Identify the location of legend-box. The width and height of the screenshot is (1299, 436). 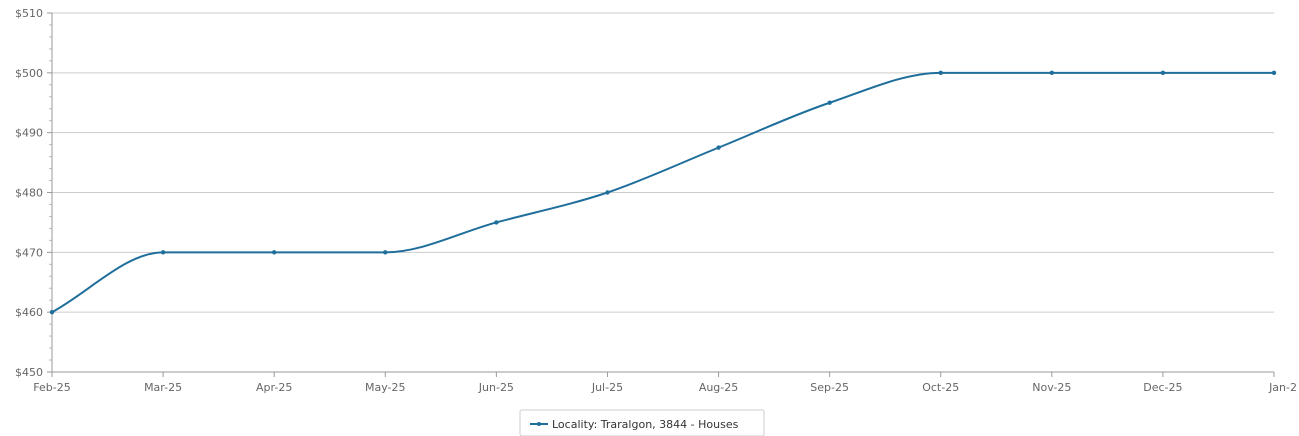
(642, 422).